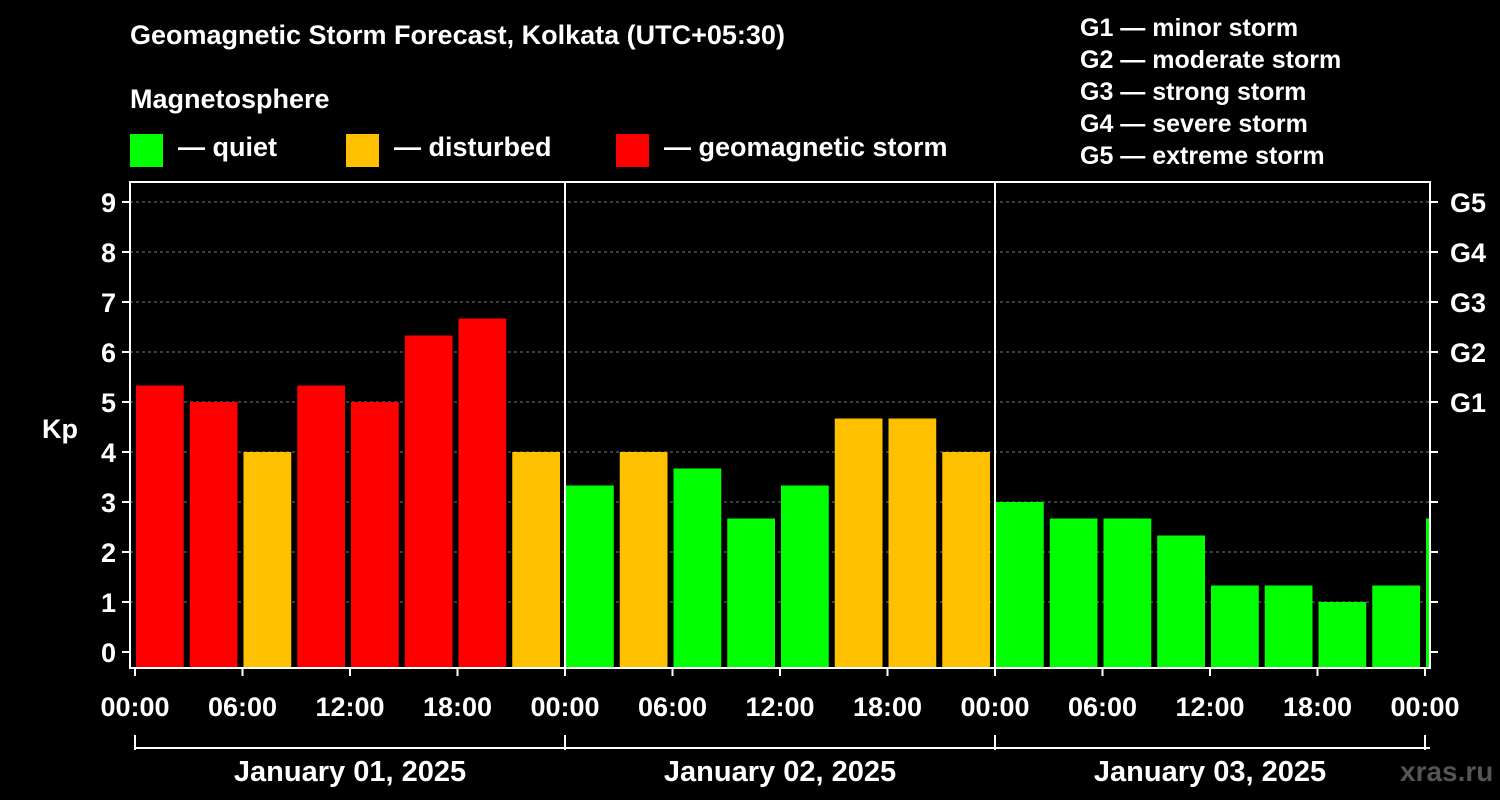 This screenshot has width=1500, height=800. I want to click on legend-label-quiet: — quiet, so click(227, 147).